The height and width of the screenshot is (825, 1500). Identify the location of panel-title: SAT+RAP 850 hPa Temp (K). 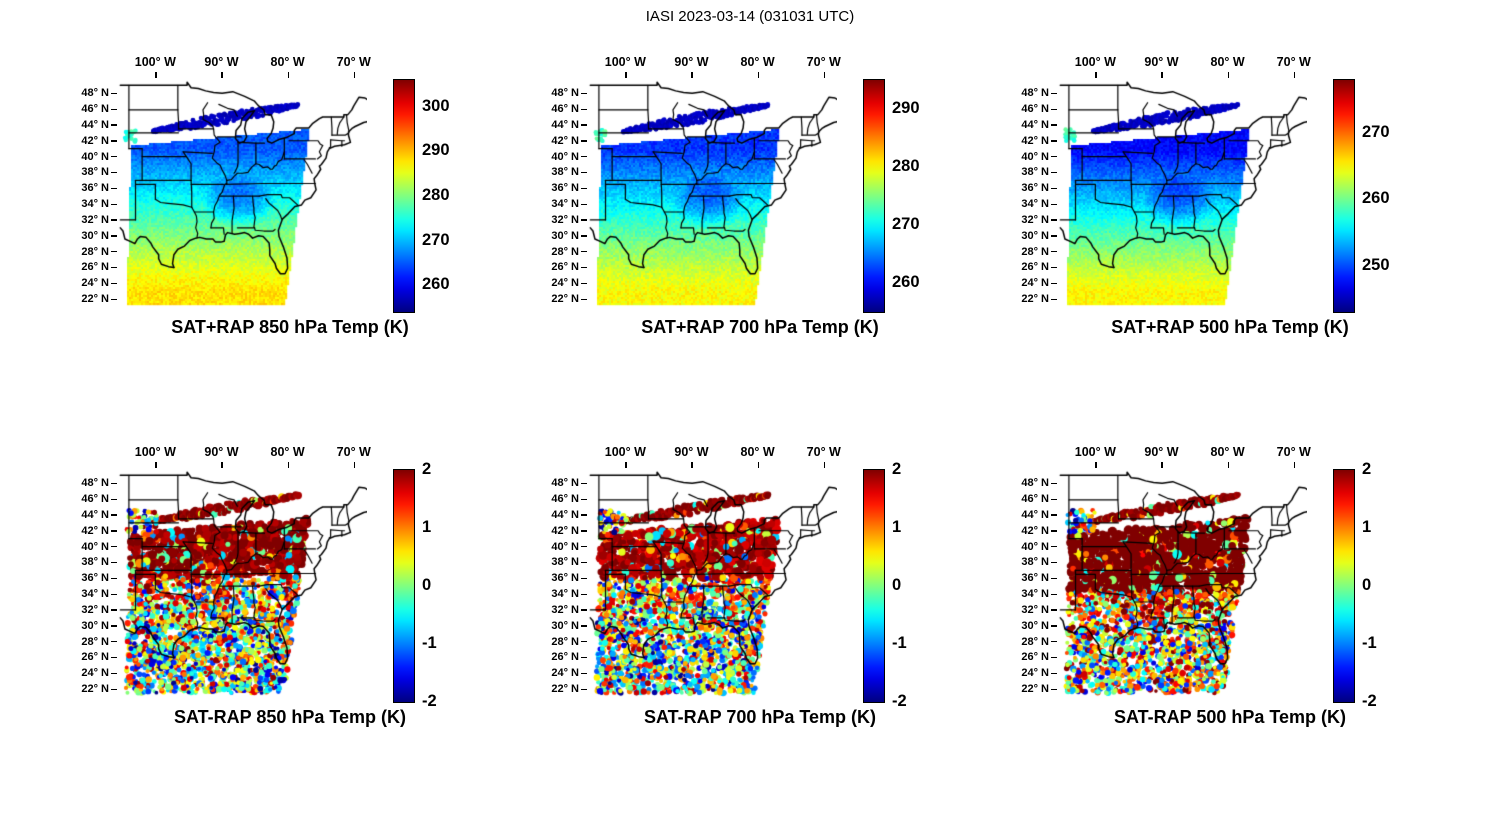
(290, 327).